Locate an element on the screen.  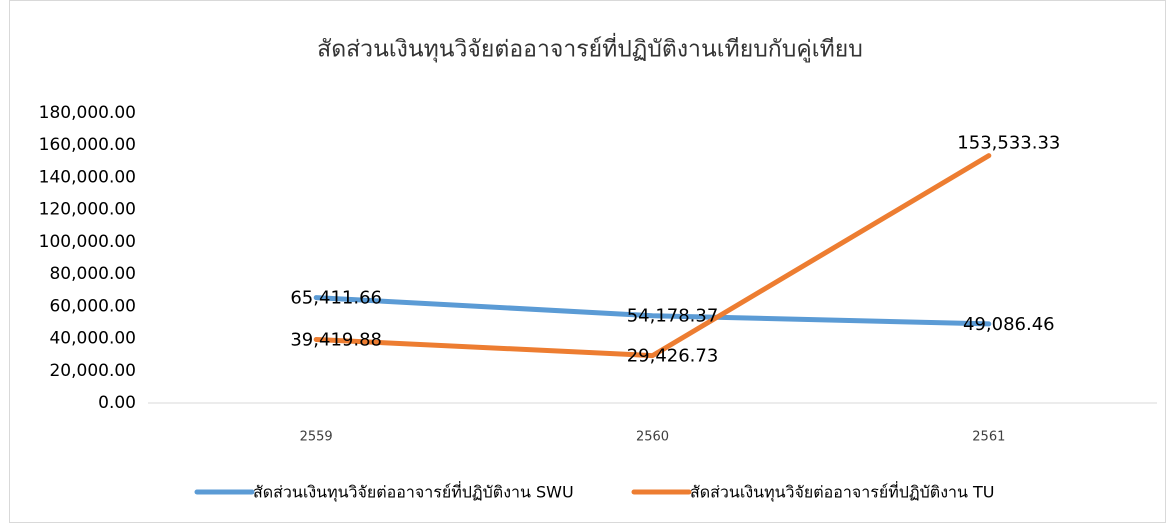
series-line is located at coordinates (652, 311).